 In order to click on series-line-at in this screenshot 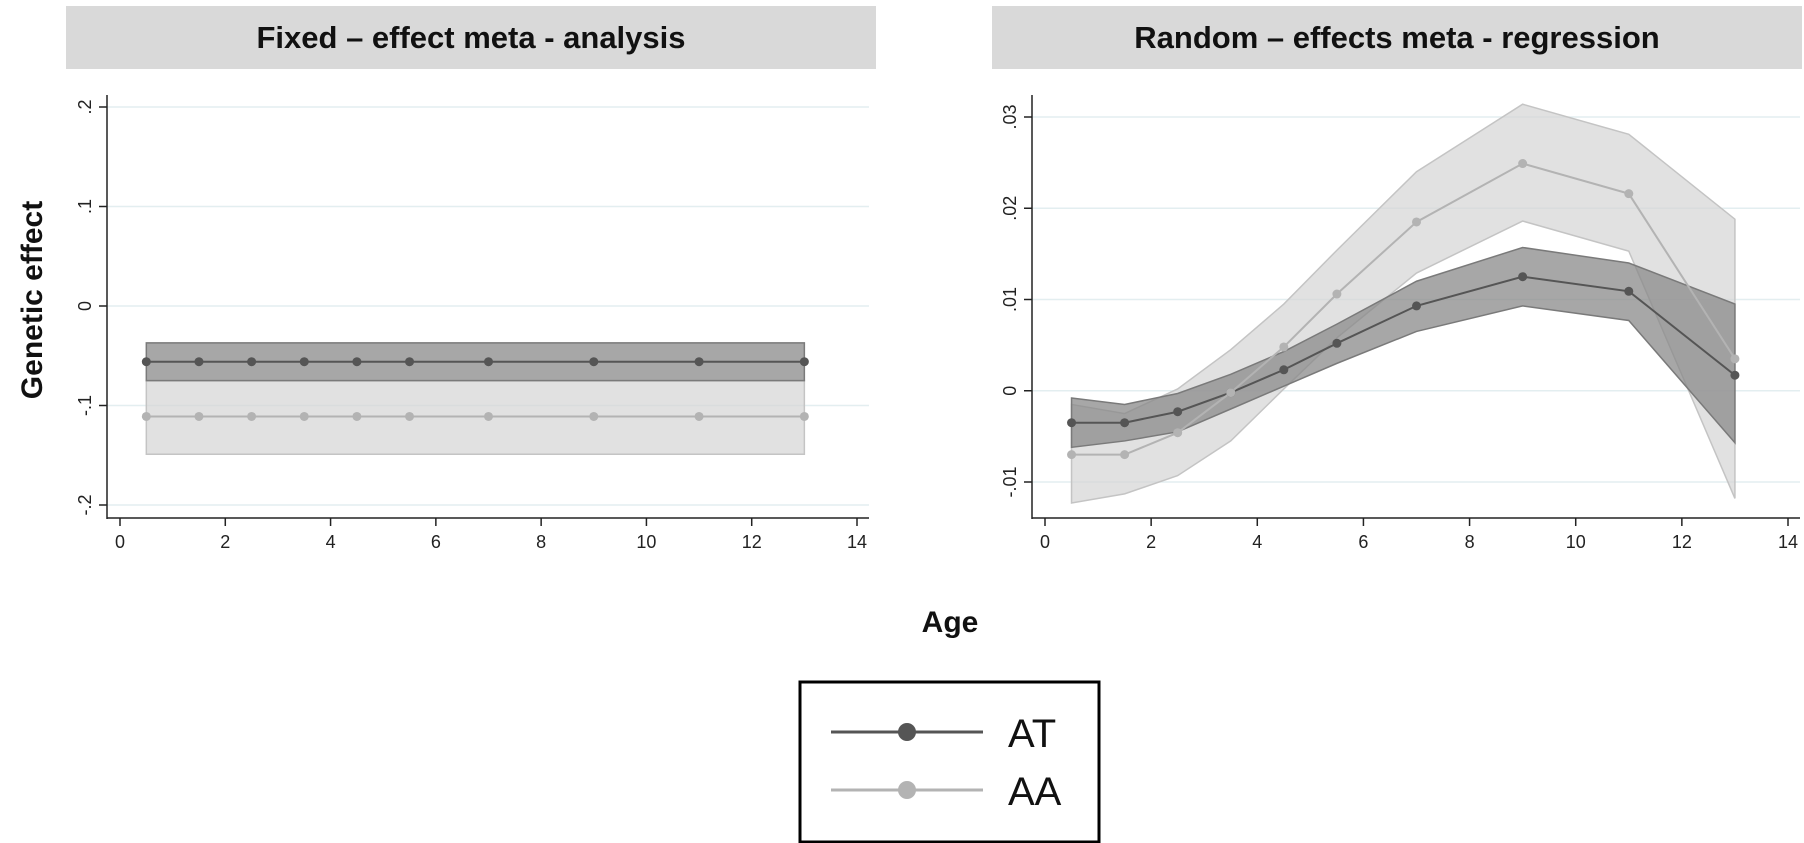, I will do `click(1403, 349)`.